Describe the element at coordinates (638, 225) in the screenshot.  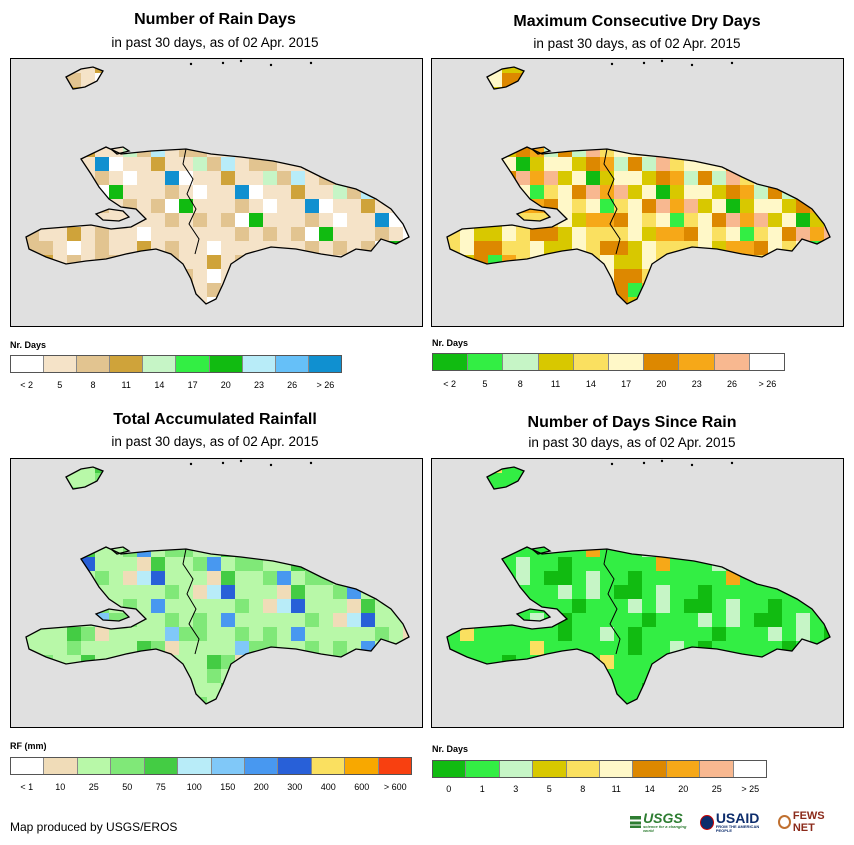
I see `coastline` at that location.